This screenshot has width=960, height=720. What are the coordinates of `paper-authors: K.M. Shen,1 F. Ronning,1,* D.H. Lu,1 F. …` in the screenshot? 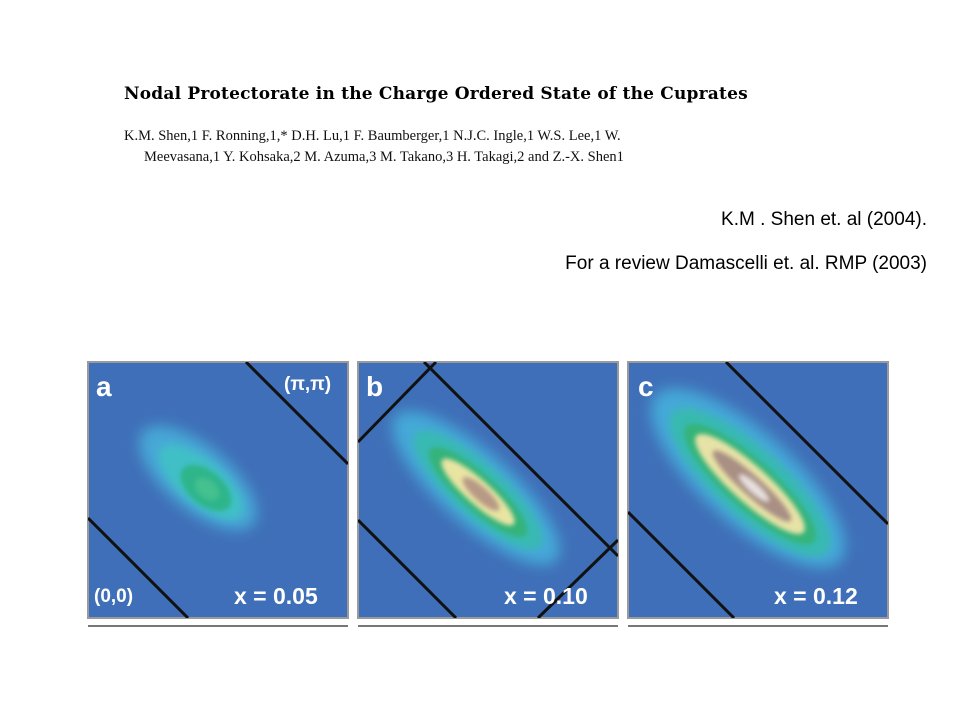 It's located at (444, 147).